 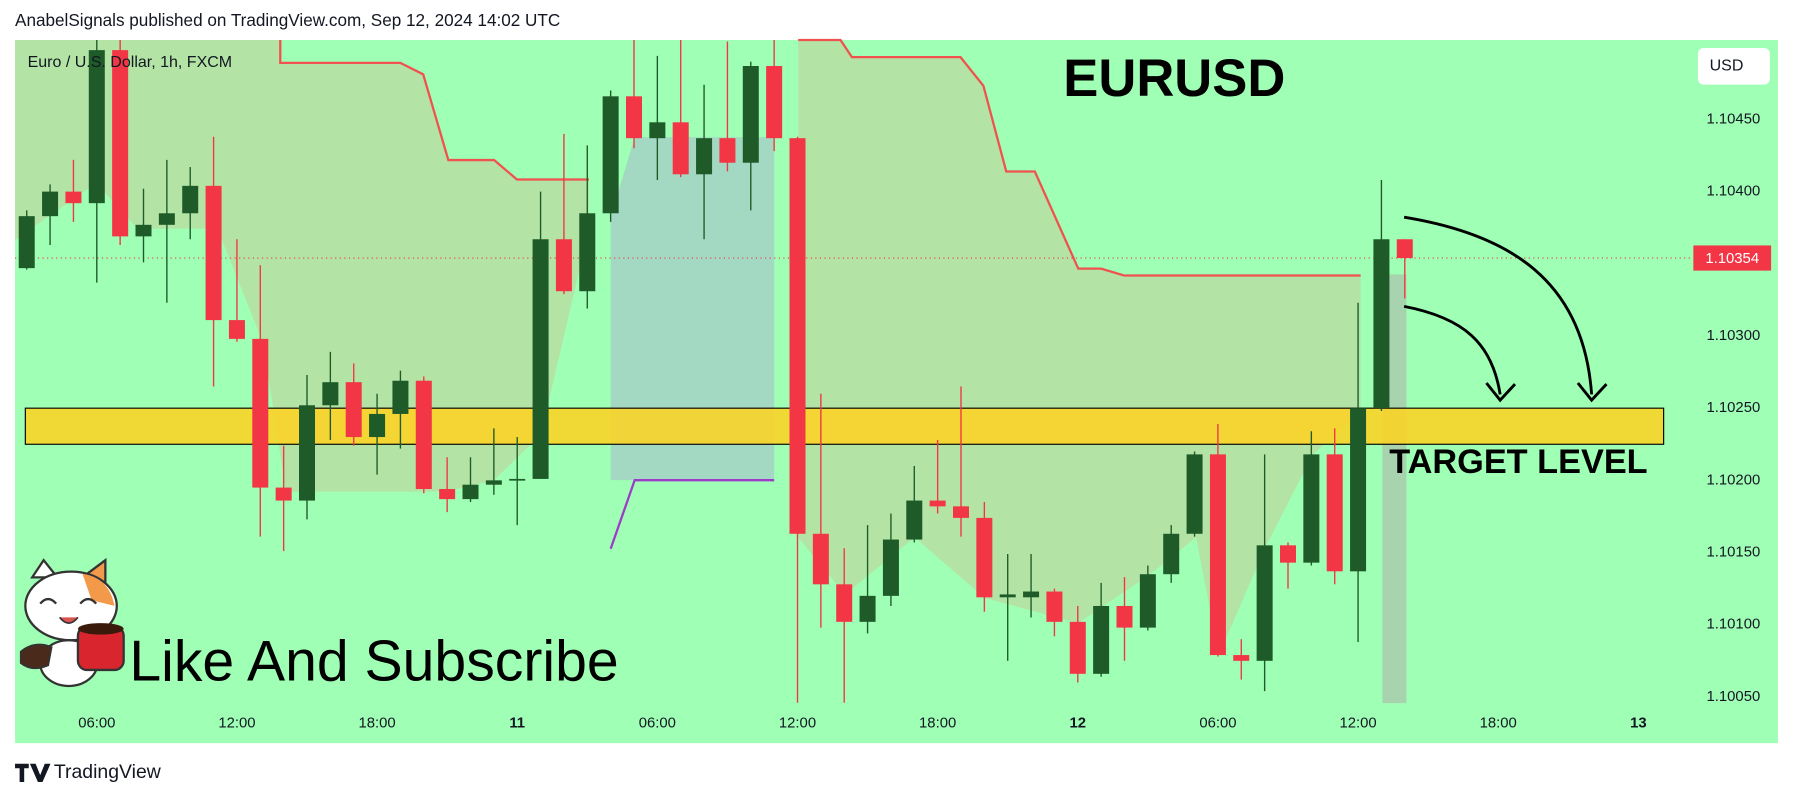 What do you see at coordinates (130, 62) in the screenshot?
I see `symbol-label: Euro / U.S. Dollar, 1h, FXCM` at bounding box center [130, 62].